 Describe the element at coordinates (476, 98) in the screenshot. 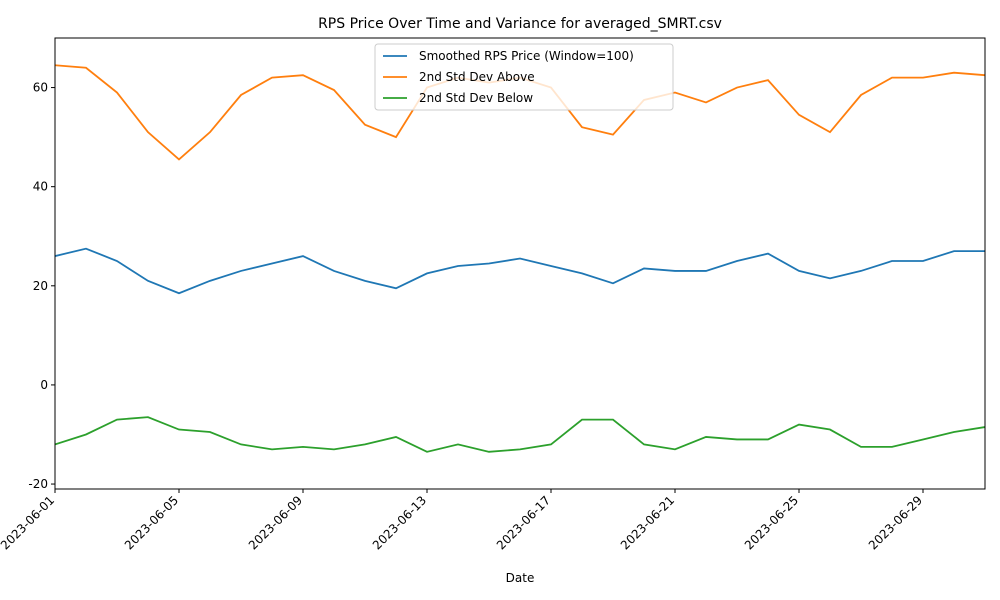

I see `legend-label: 2nd Std Dev Below` at that location.